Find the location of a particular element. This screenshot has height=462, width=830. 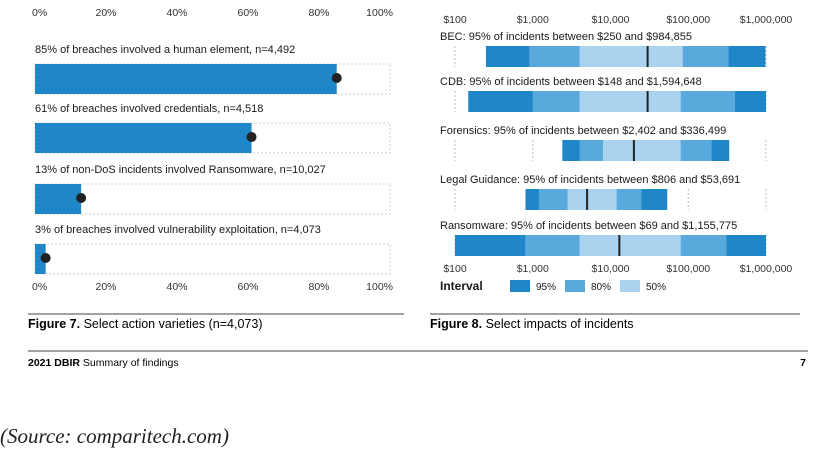

fig8-legend-label: 95% is located at coordinates (546, 287).